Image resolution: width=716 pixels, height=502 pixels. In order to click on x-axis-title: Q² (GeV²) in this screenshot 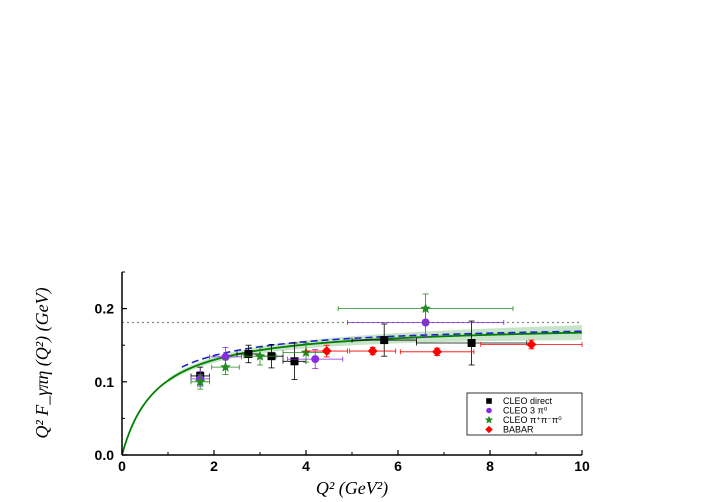, I will do `click(352, 488)`.